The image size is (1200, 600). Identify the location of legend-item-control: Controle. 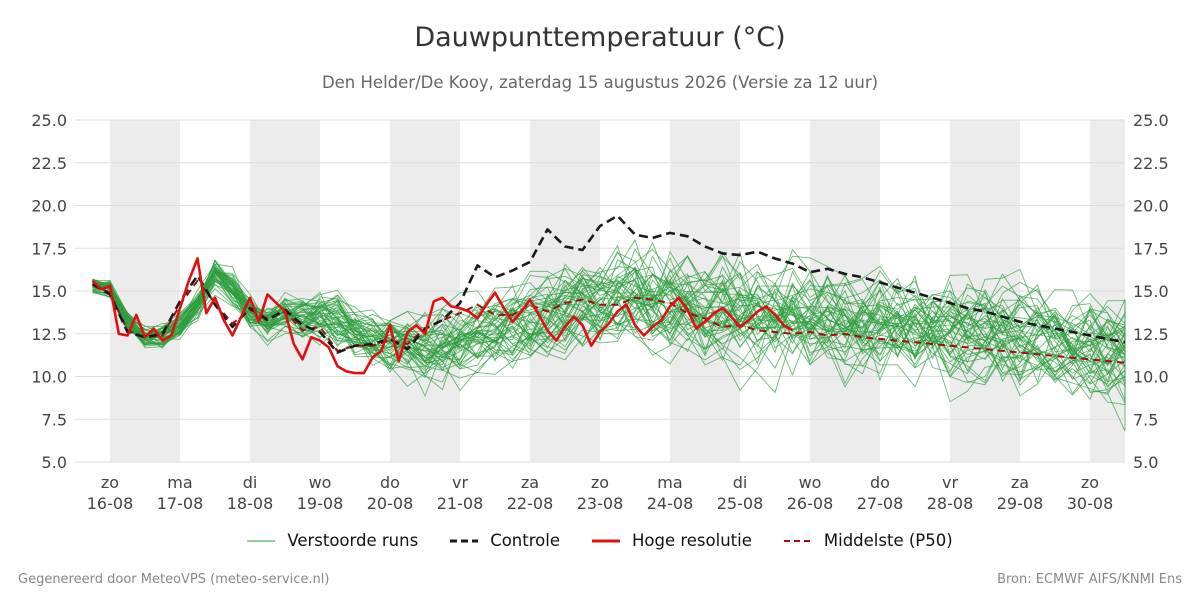
(505, 540).